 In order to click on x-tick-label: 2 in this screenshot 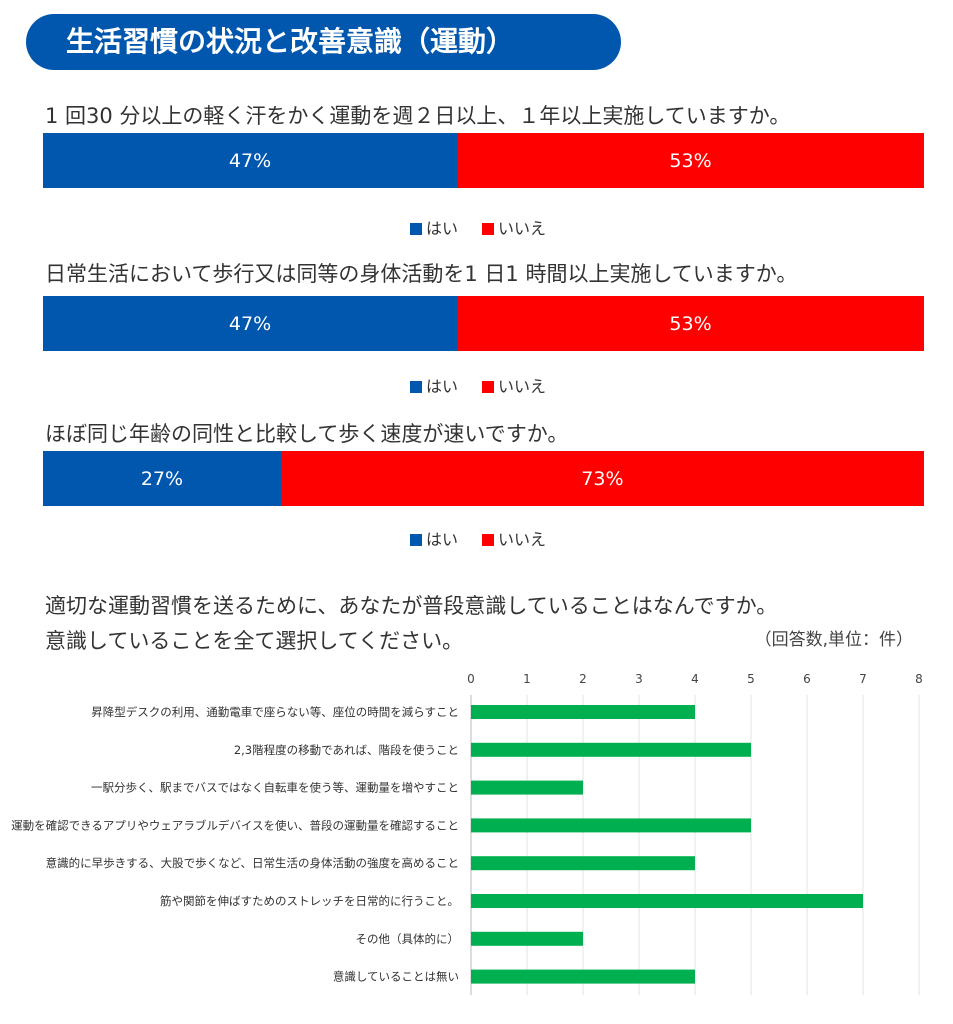, I will do `click(583, 679)`.